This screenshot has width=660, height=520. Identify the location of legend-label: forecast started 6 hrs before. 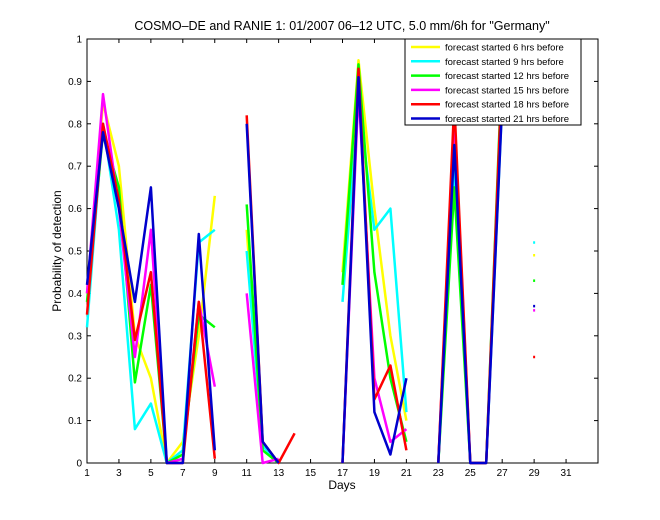
(504, 48).